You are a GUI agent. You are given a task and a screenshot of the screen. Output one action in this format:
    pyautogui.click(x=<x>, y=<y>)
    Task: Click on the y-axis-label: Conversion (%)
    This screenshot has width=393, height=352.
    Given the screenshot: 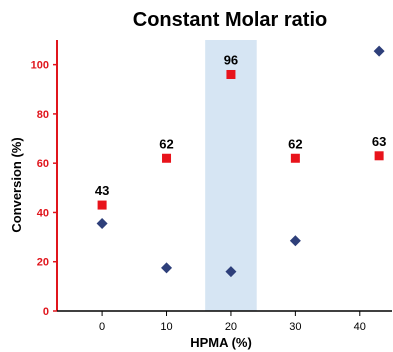 What is the action you would take?
    pyautogui.click(x=16, y=184)
    